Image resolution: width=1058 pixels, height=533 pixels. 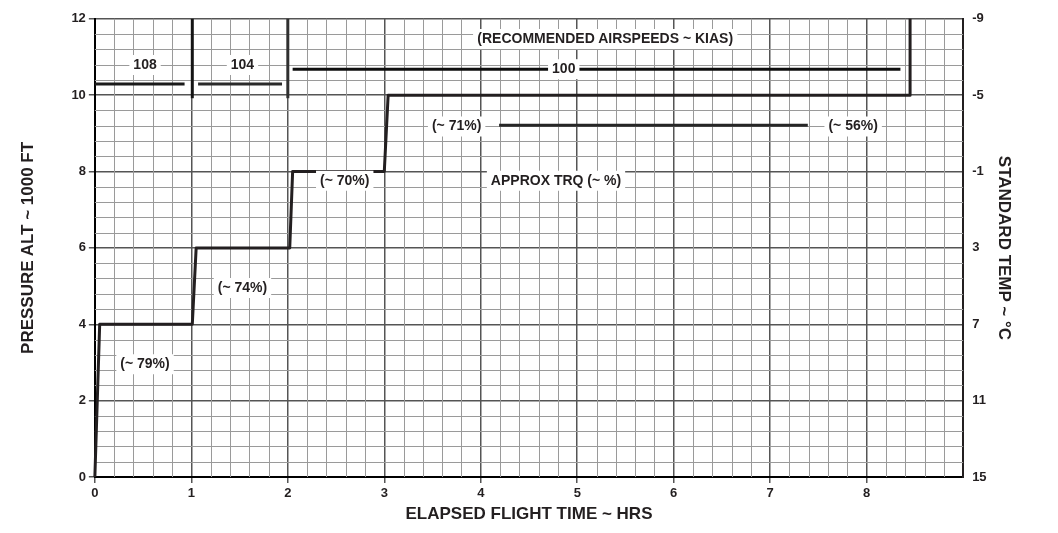 I want to click on y-tick-label: 6, so click(x=82, y=247).